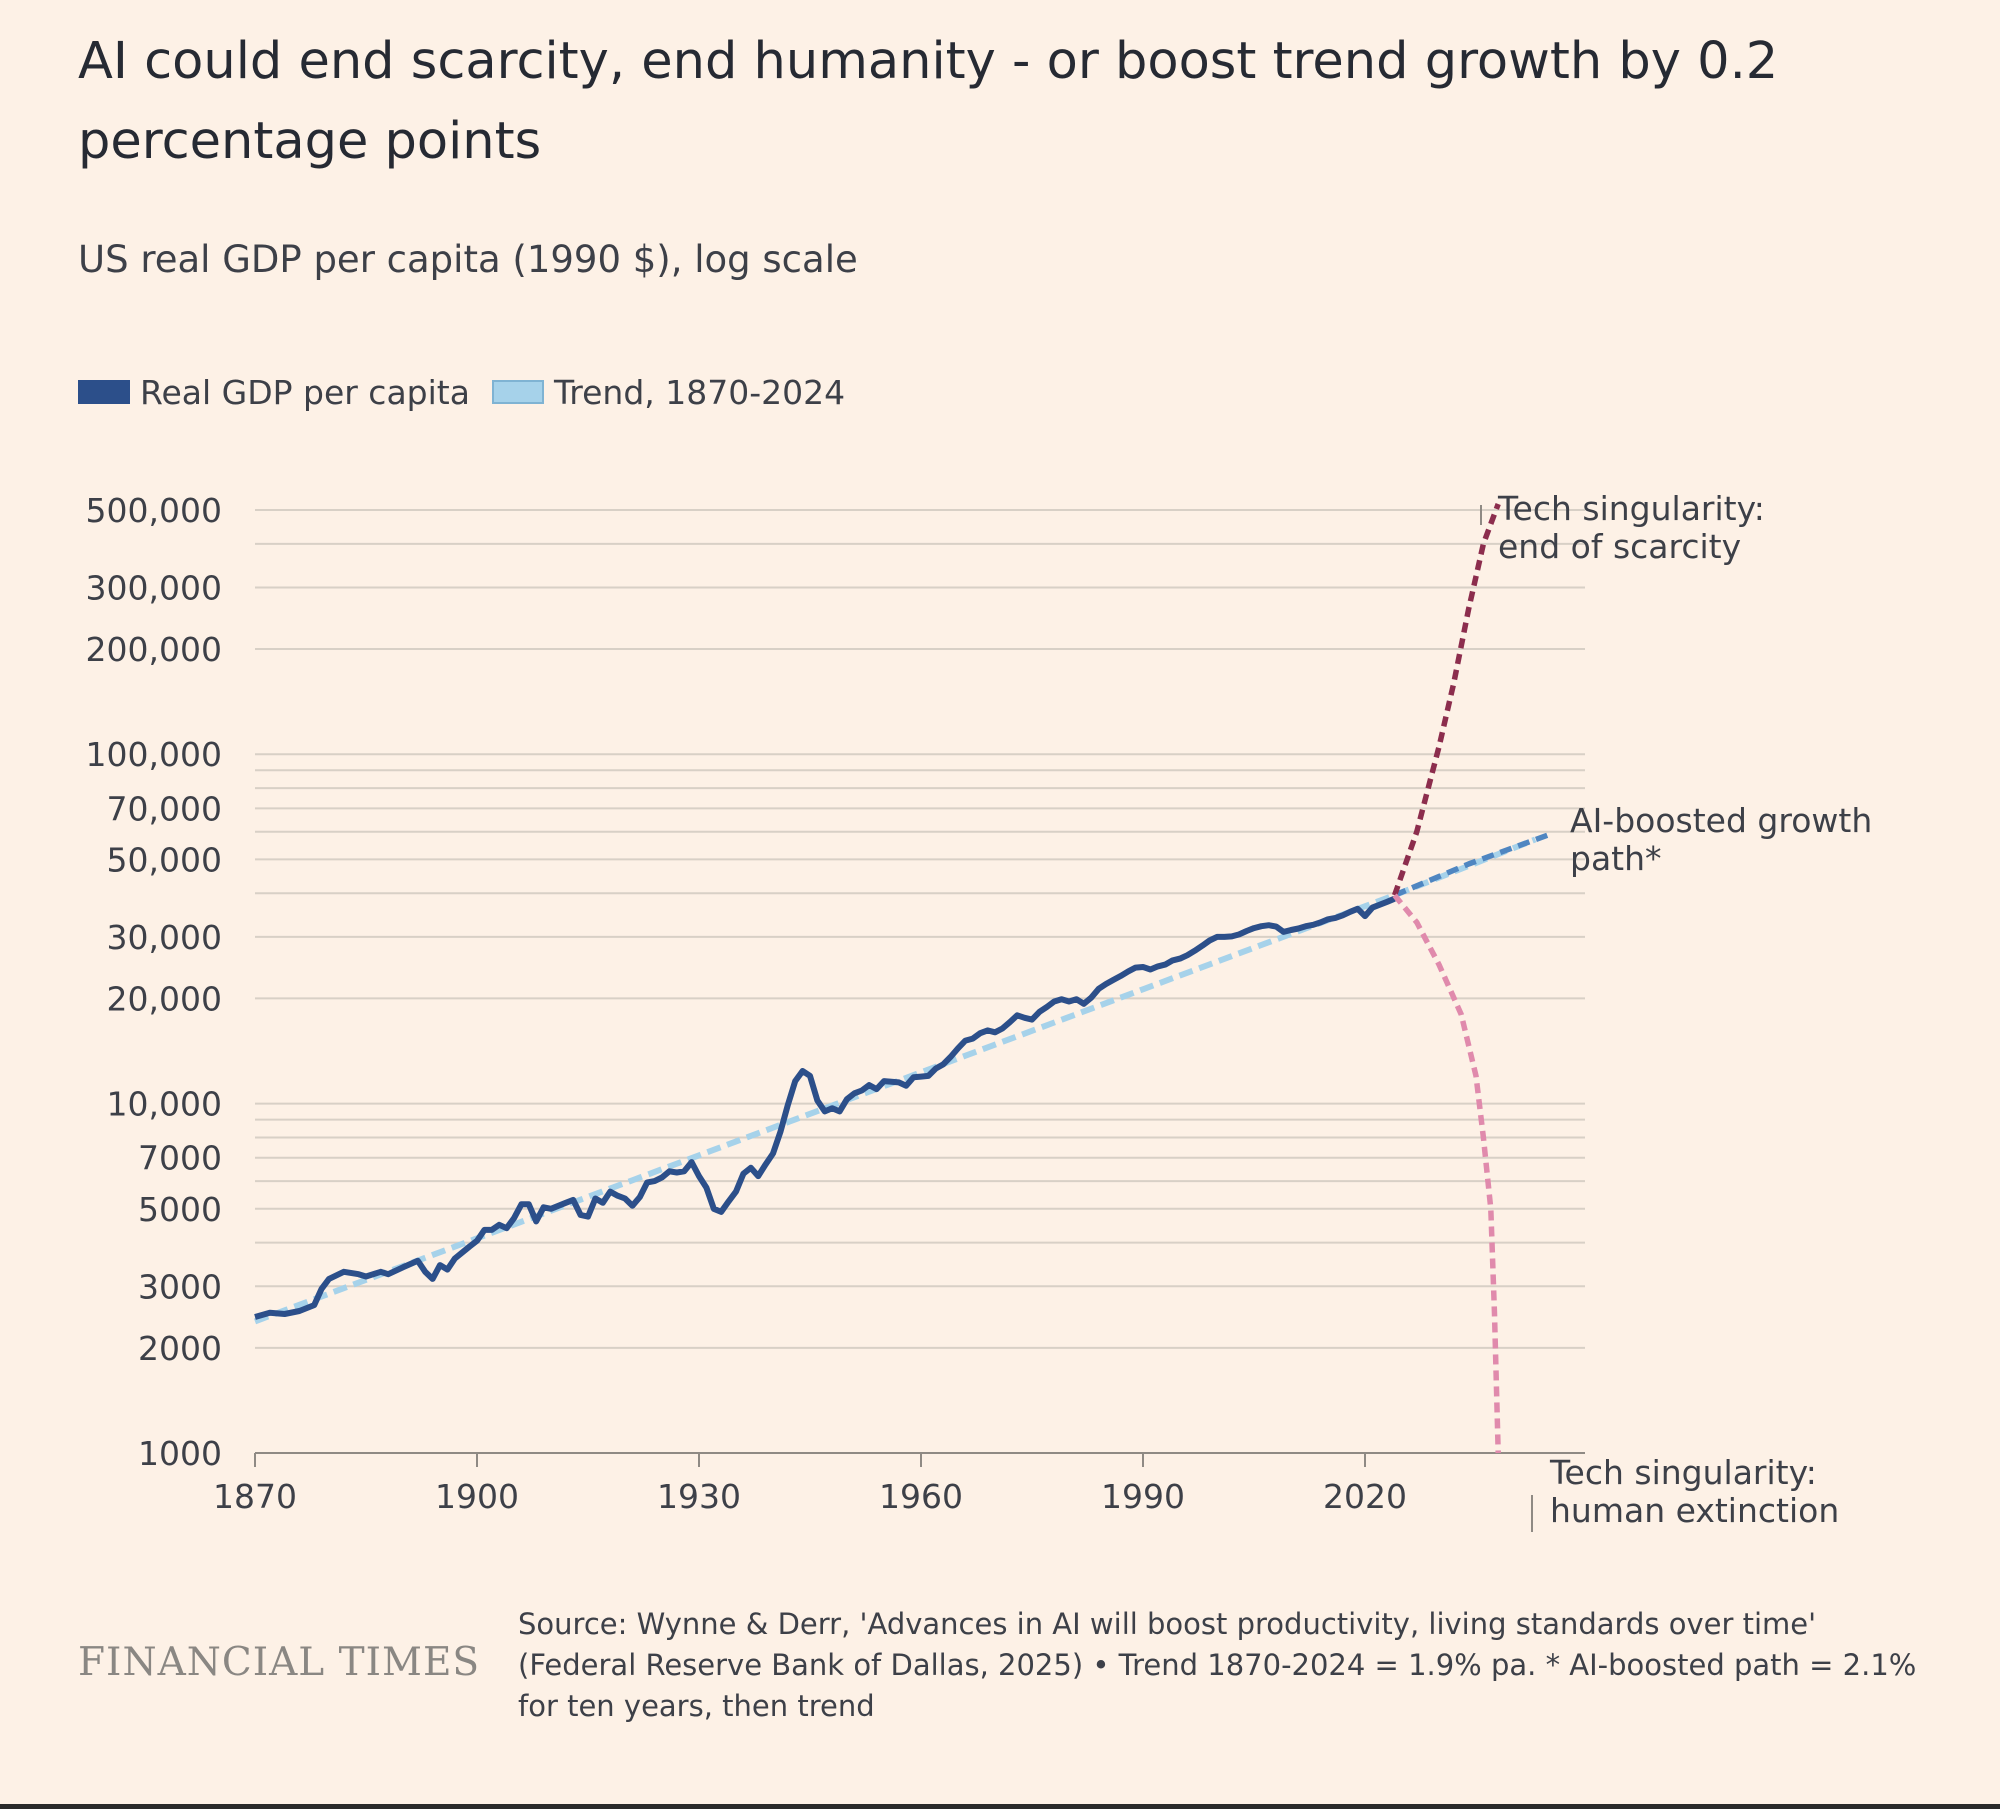 The height and width of the screenshot is (1809, 2000). I want to click on legend-swatch-trend, so click(517, 392).